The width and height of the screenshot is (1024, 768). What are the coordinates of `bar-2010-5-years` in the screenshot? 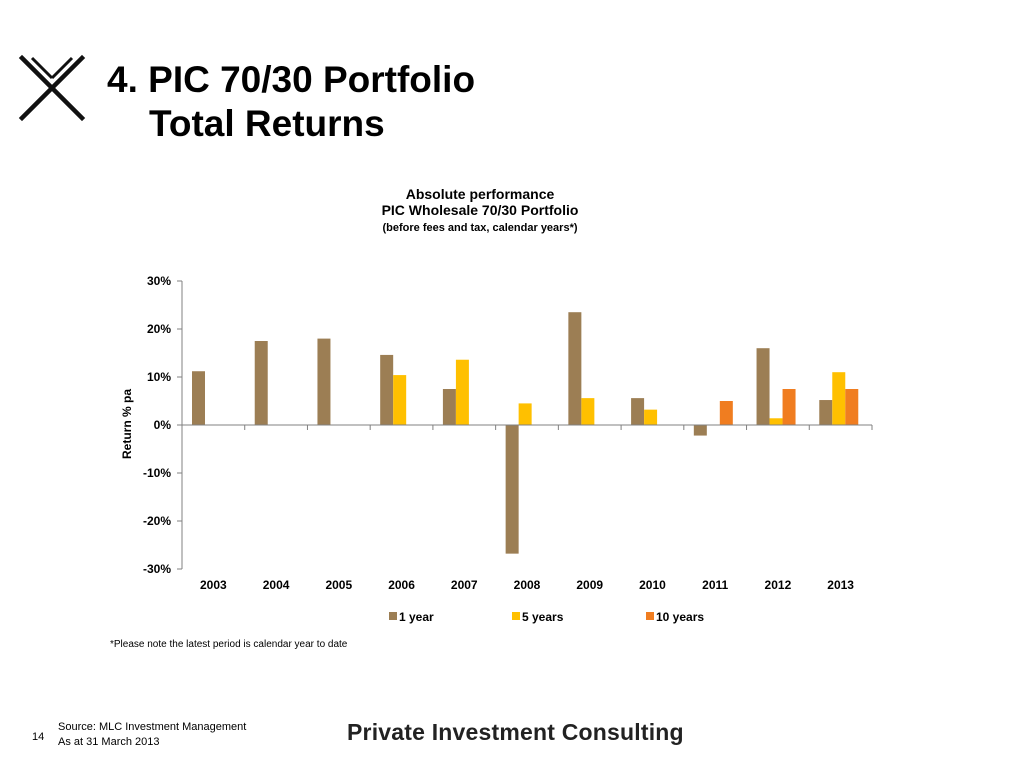 It's located at (651, 417).